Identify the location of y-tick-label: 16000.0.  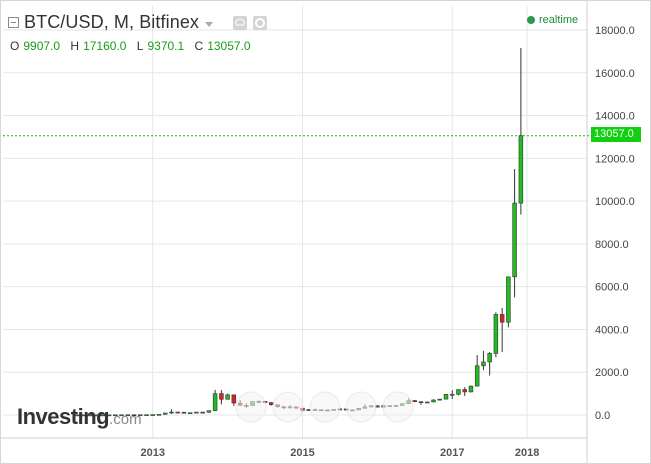
(615, 74).